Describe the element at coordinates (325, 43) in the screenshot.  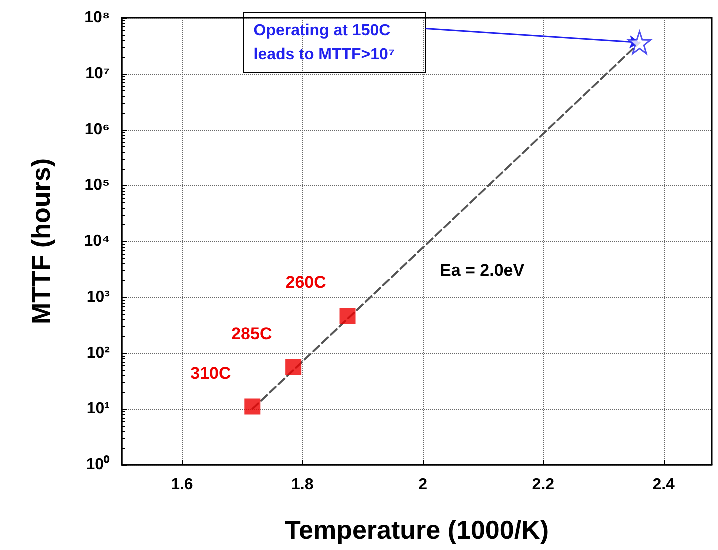
I see `annotation: Operating at 150C leads to MTTF>10⁷` at that location.